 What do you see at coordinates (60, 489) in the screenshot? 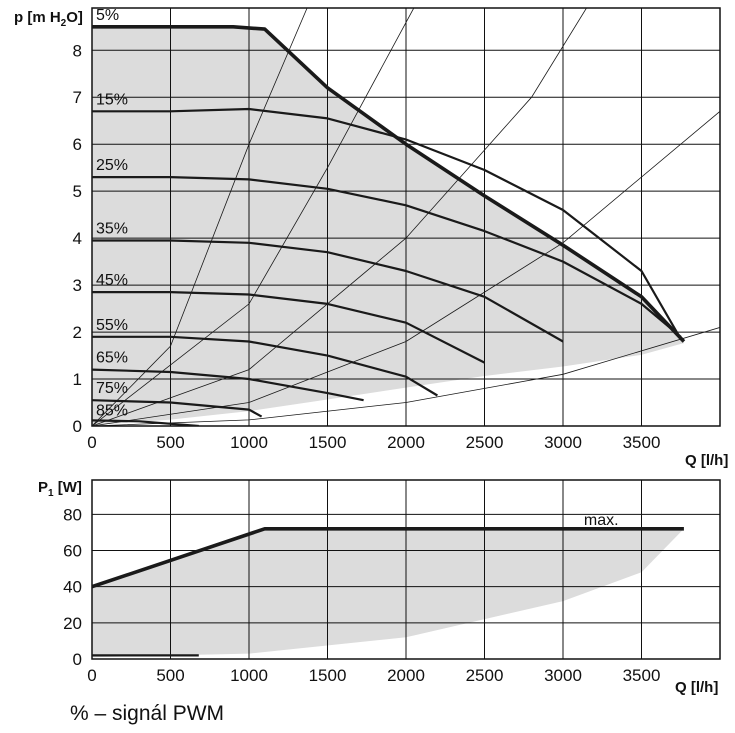
I see `y-axis-title-power: P1 [W]` at bounding box center [60, 489].